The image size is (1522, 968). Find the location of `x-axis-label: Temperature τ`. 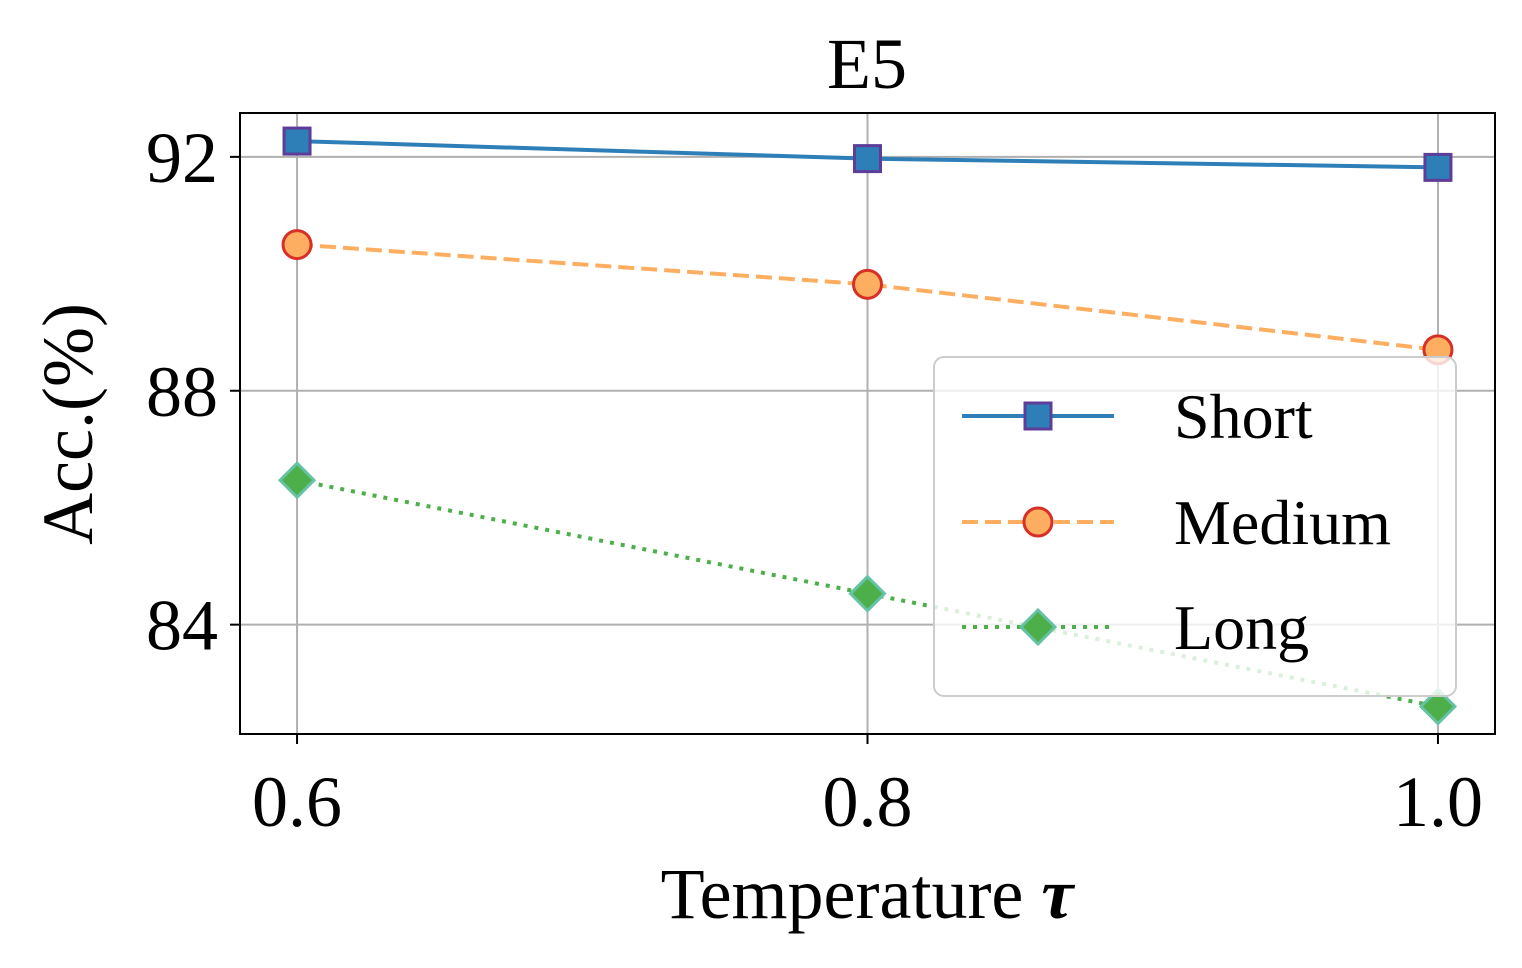

x-axis-label: Temperature τ is located at coordinates (868, 894).